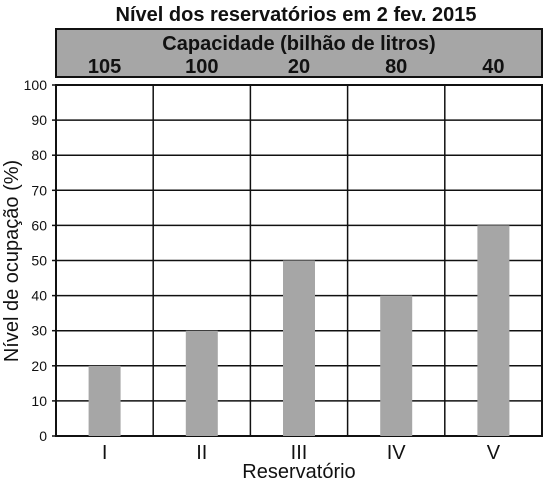 The image size is (553, 486). Describe the element at coordinates (201, 383) in the screenshot. I see `bar-ii` at that location.